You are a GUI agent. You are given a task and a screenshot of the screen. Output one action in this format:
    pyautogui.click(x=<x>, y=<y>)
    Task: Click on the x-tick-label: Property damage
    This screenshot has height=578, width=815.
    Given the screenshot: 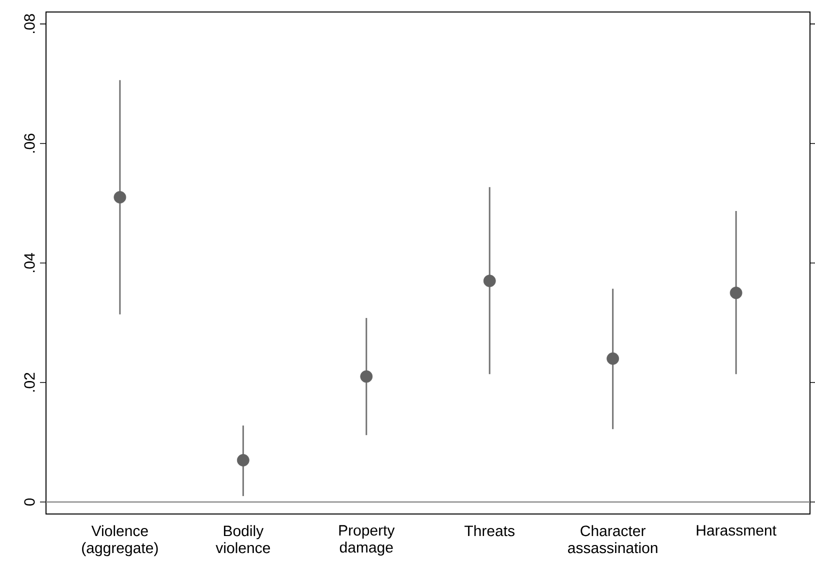 What is the action you would take?
    pyautogui.click(x=367, y=540)
    